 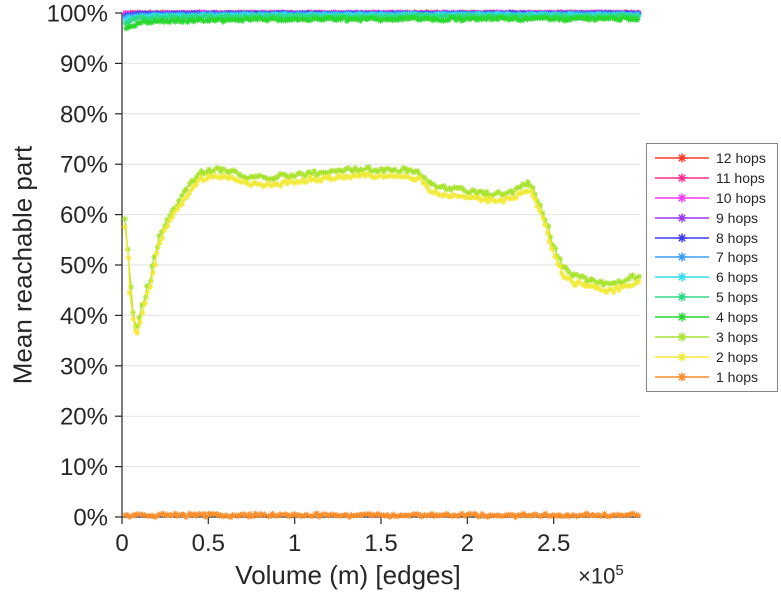 I want to click on legend-item: 9 hops, so click(x=715, y=217).